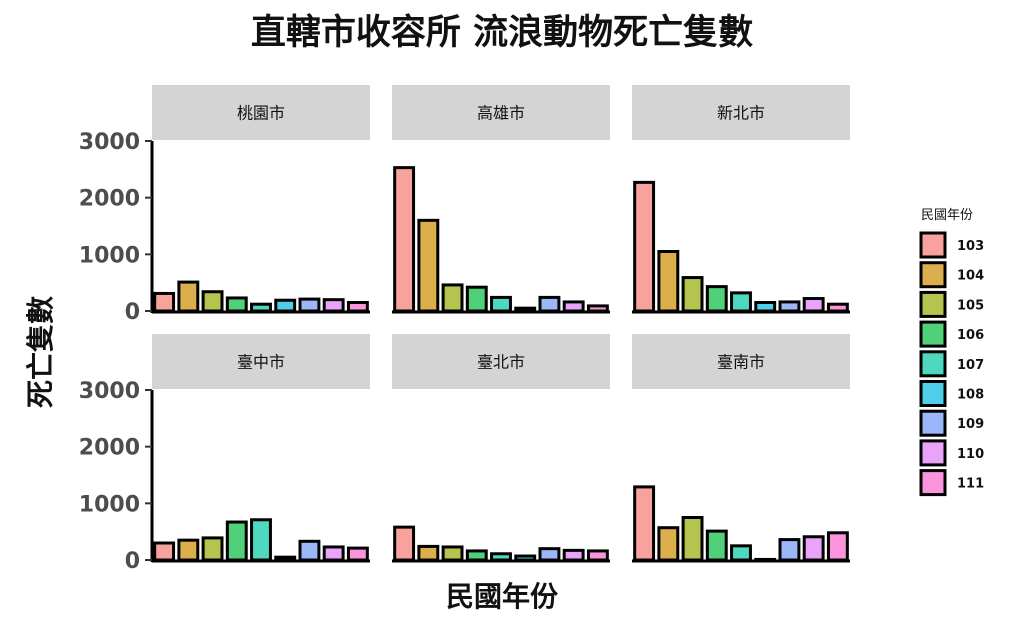 Image resolution: width=1031 pixels, height=637 pixels. I want to click on legend-label: 104, so click(970, 276).